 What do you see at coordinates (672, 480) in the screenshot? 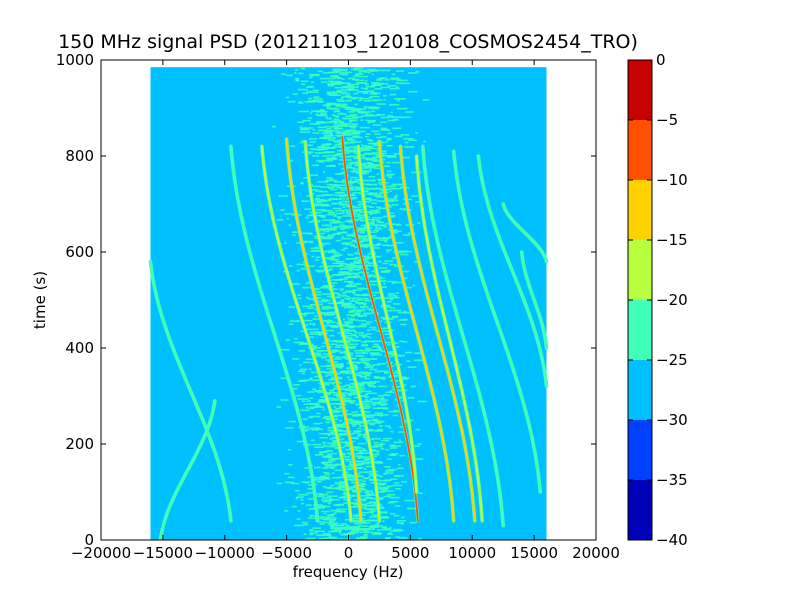
I see `colorbar-tick-label: −35` at bounding box center [672, 480].